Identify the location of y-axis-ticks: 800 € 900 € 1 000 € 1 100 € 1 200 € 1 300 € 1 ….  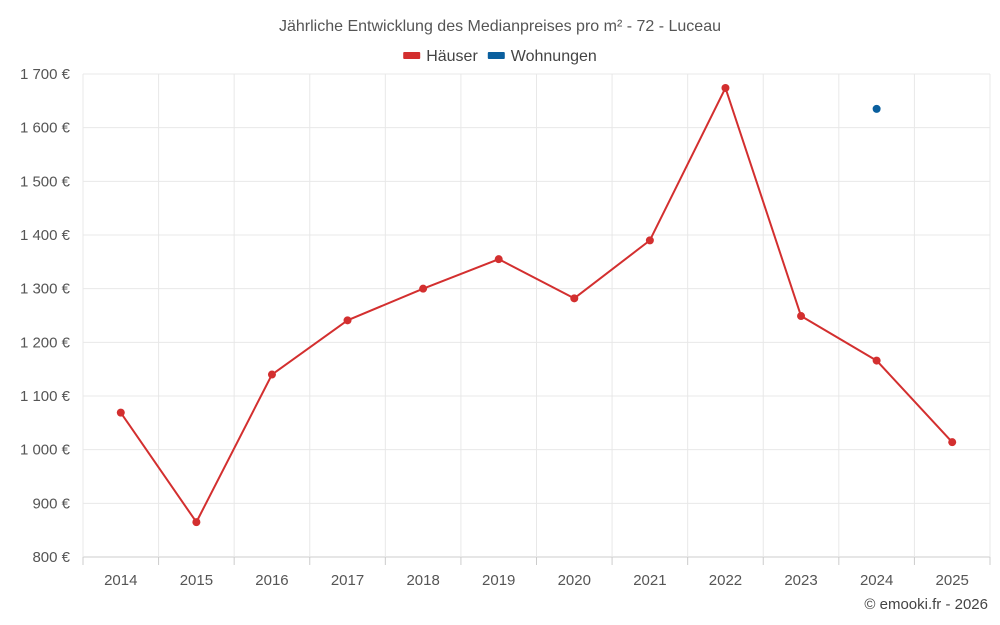
(45, 316).